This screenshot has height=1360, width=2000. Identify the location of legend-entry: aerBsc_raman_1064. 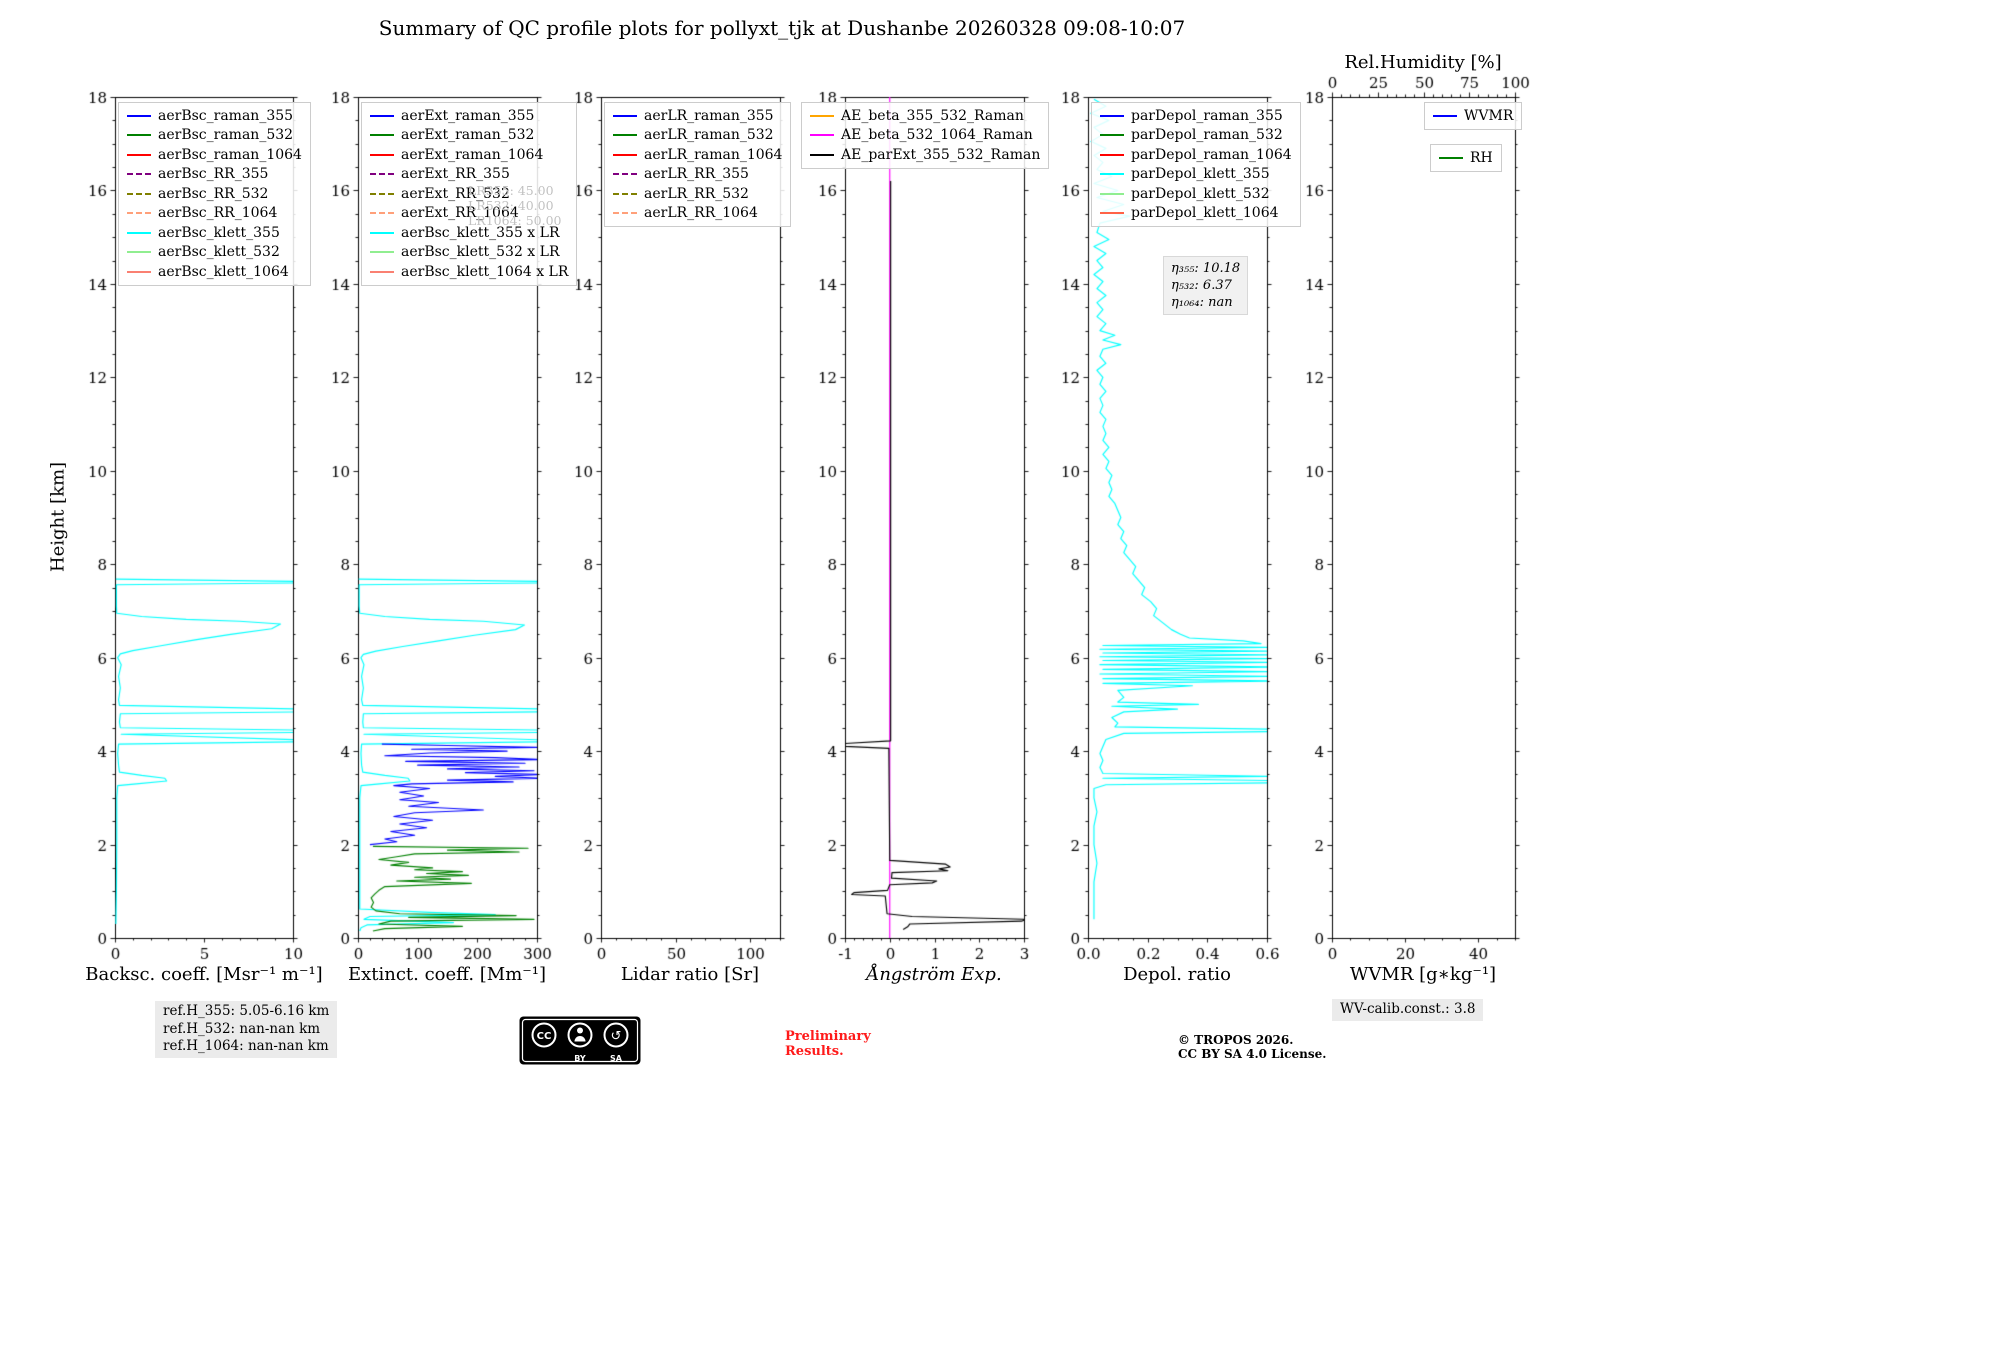
(214, 155).